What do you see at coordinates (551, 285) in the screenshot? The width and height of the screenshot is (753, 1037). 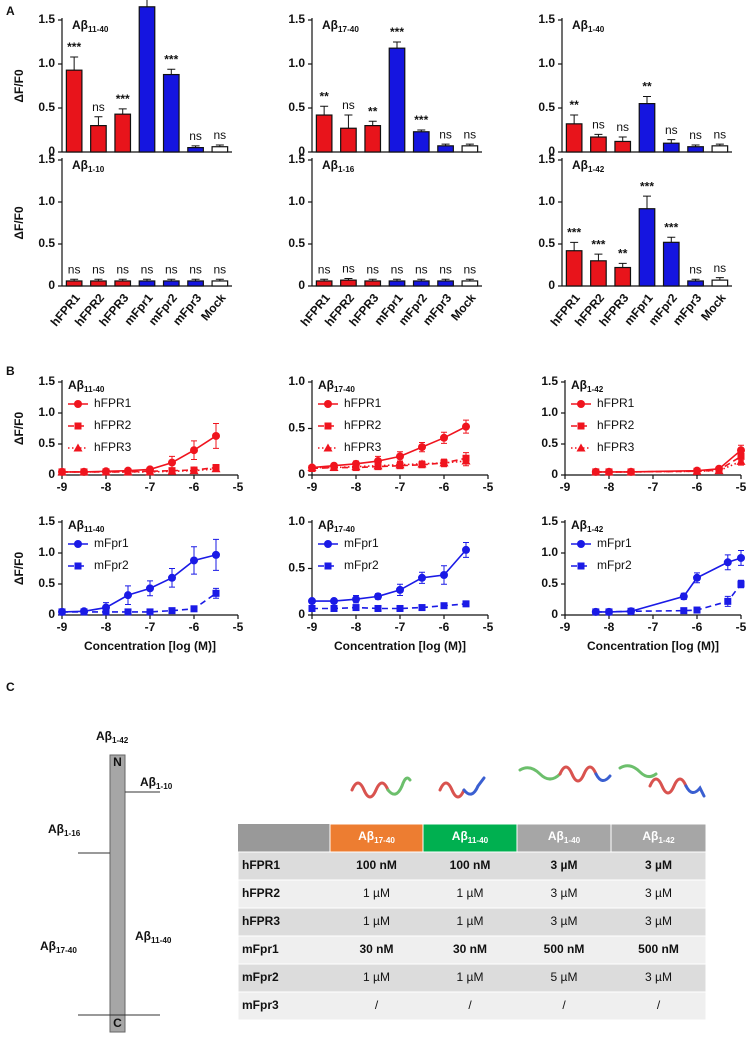 I see `y-tick-label: 0` at bounding box center [551, 285].